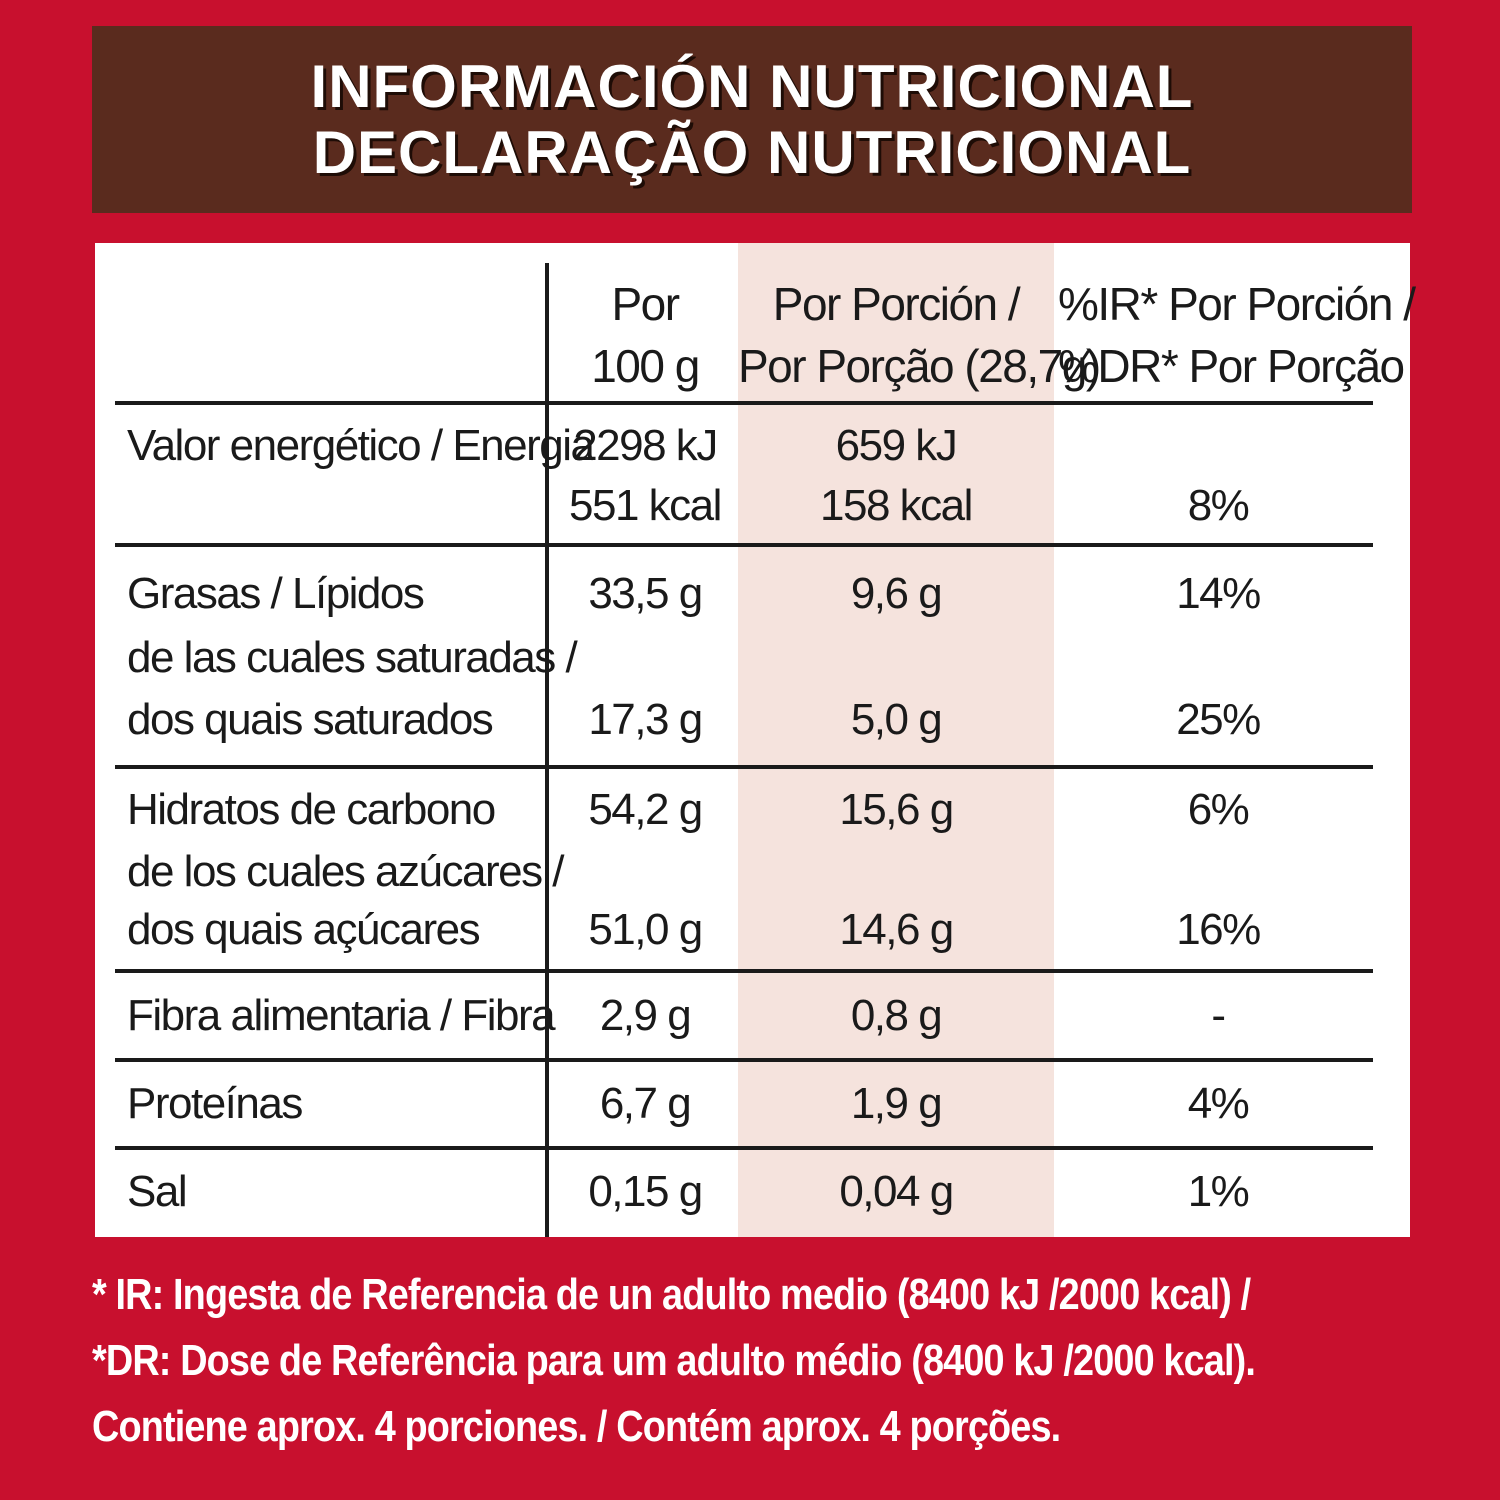 Image resolution: width=1500 pixels, height=1500 pixels. Describe the element at coordinates (752, 152) in the screenshot. I see `title-portuguese: DECLARAÇÃO NUTRICIONAL` at that location.